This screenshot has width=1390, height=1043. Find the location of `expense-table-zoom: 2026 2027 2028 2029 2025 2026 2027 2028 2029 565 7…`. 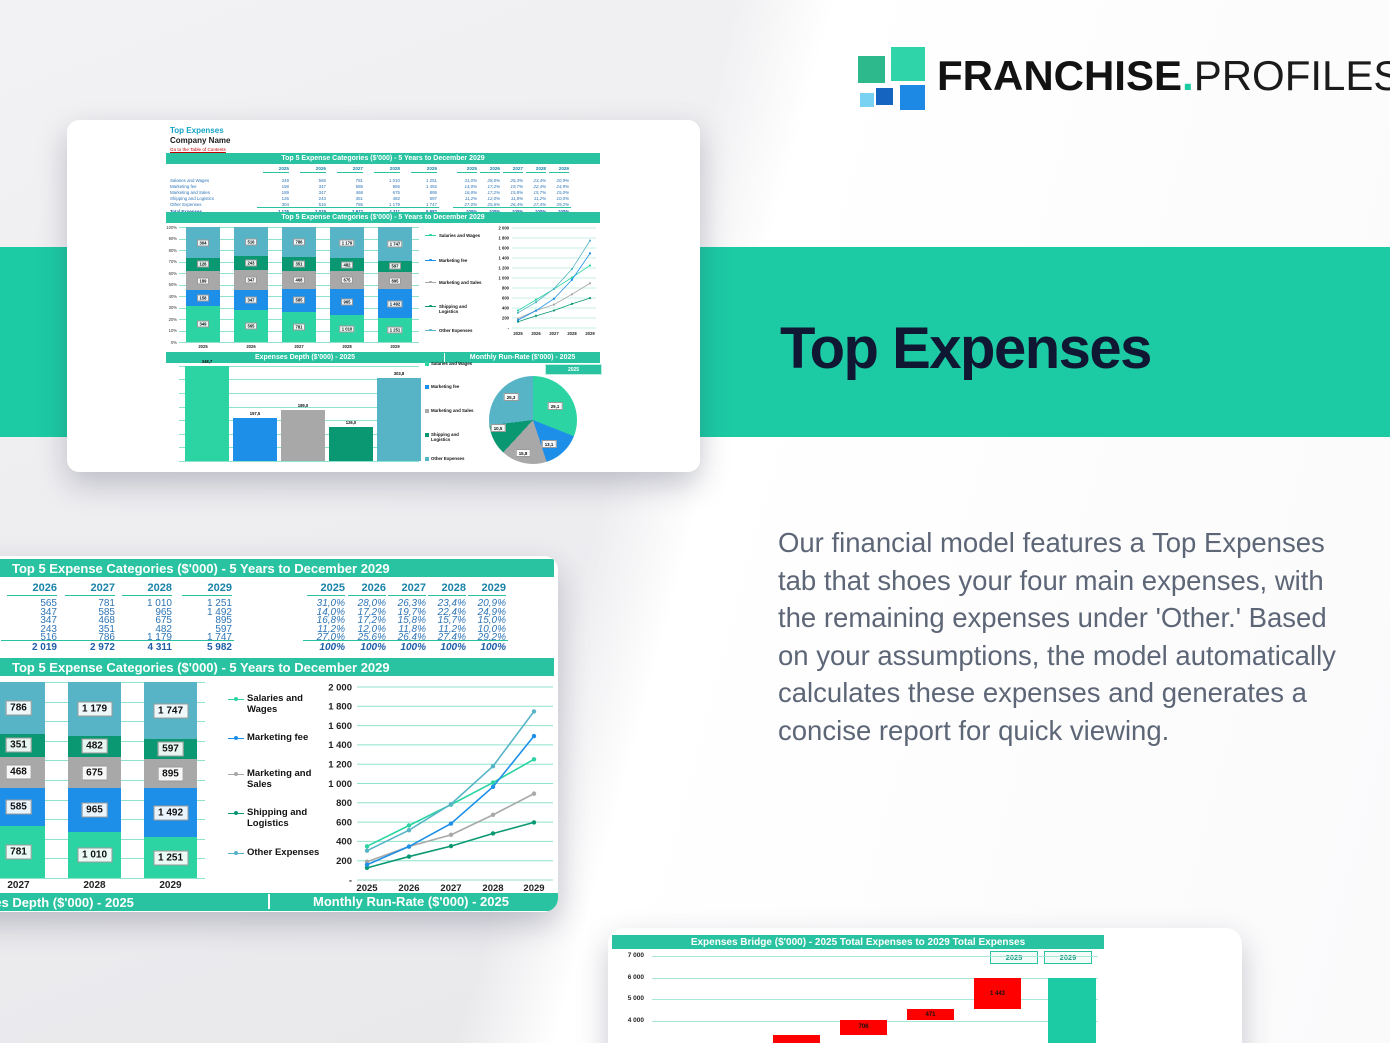

expense-table-zoom: 2026 2027 2028 2029 2025 2026 2027 2028 2029 565 7… is located at coordinates (279, 608).